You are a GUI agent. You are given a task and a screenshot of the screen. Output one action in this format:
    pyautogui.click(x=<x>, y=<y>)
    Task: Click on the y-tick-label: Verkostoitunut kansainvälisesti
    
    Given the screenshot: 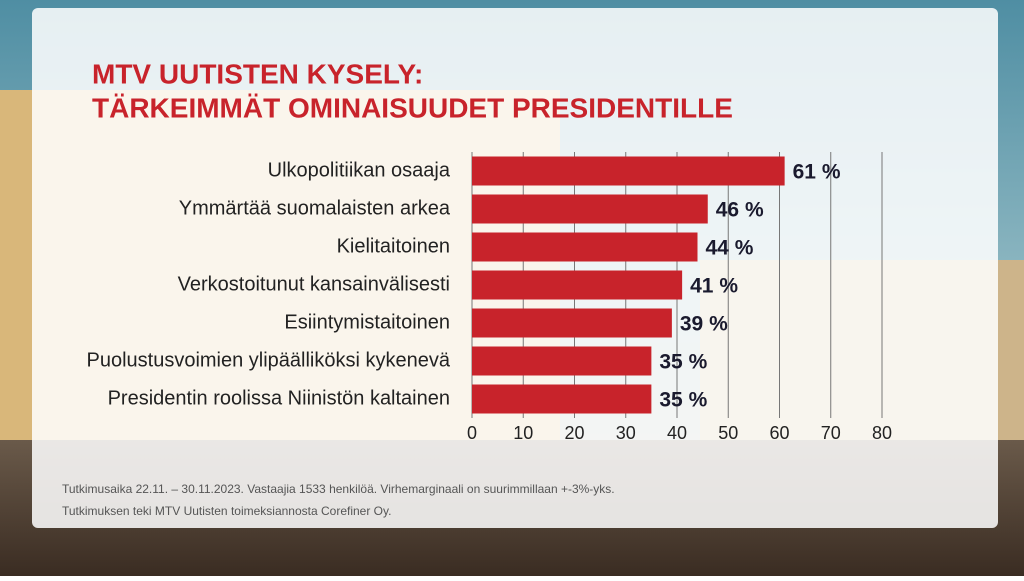 What is the action you would take?
    pyautogui.click(x=314, y=284)
    